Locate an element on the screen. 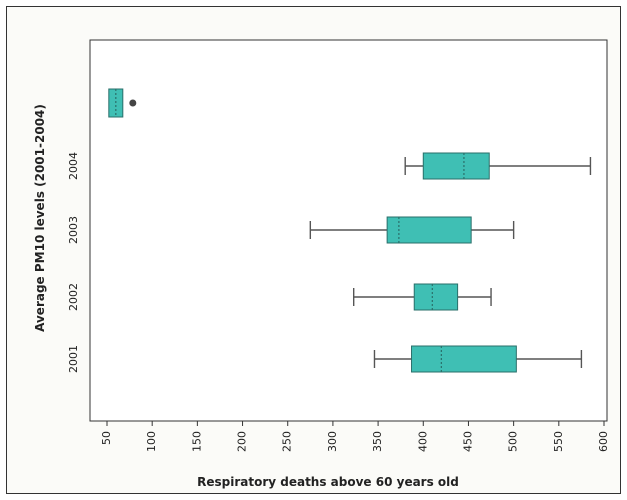  x-tick-label-250: 250 is located at coordinates (287, 441).